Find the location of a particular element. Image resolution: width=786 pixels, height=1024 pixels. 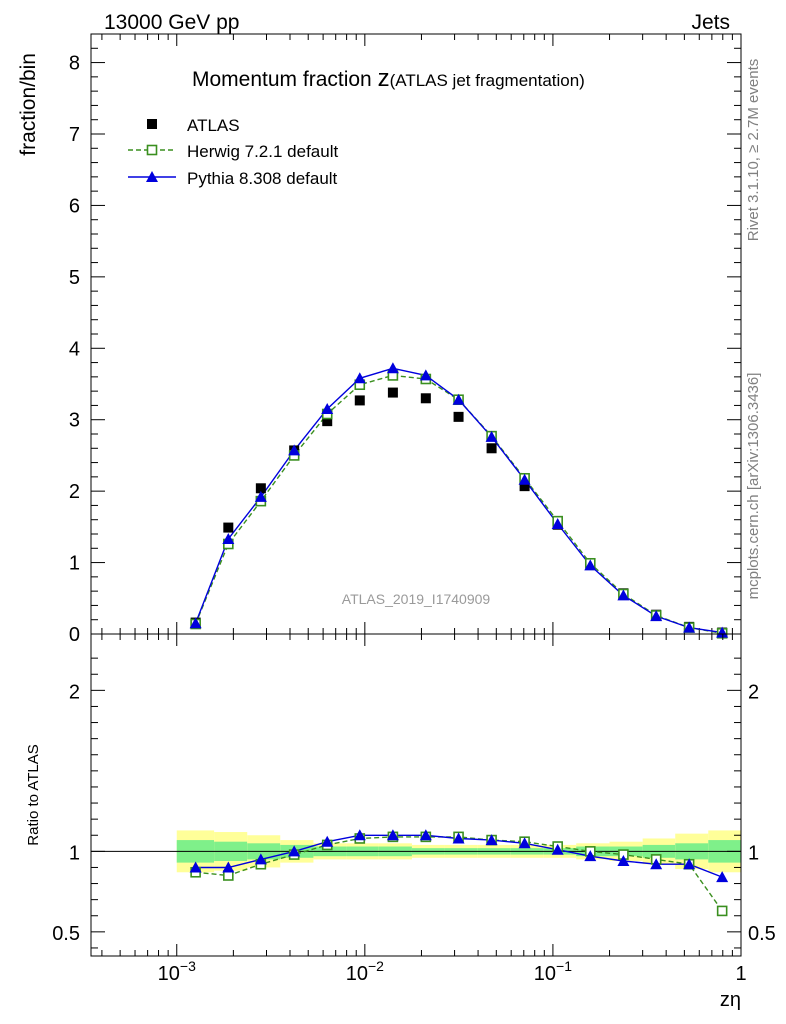

y-tick-label: 4 is located at coordinates (74, 349).